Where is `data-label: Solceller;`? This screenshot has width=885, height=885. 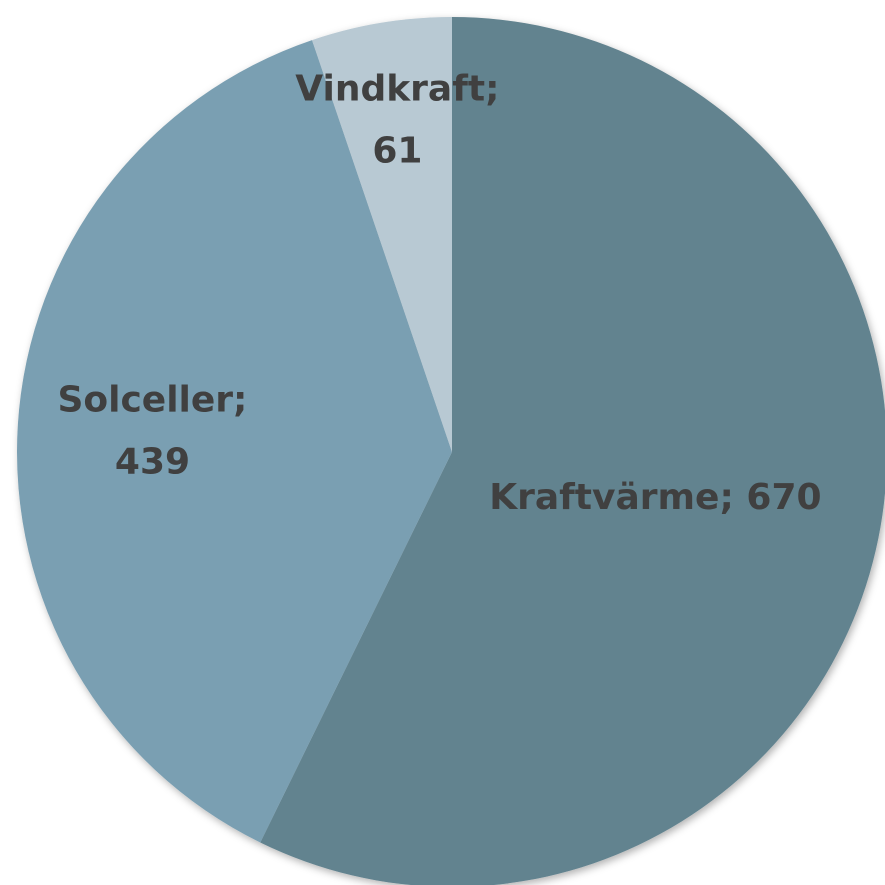
data-label: Solceller; is located at coordinates (152, 400).